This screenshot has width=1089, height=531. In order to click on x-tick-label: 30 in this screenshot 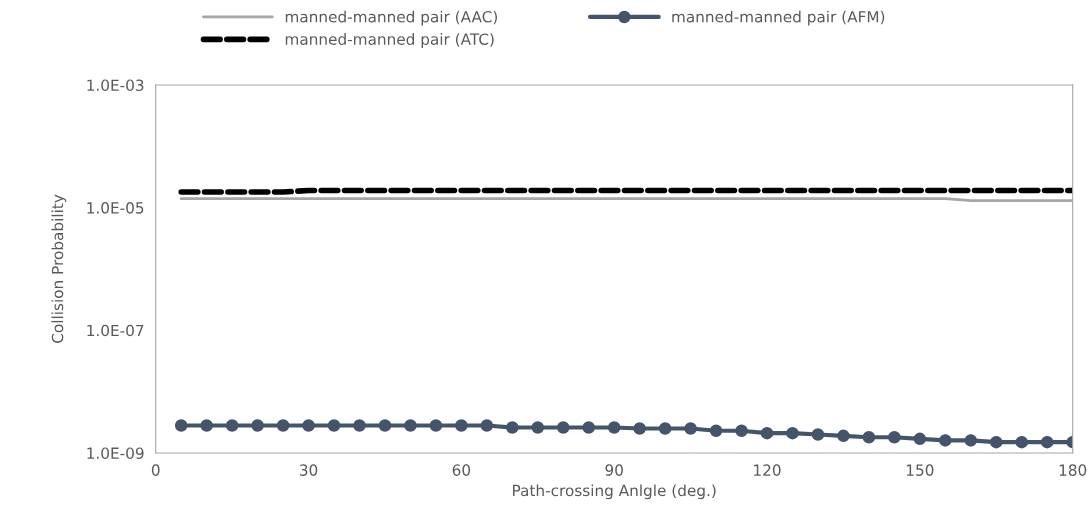, I will do `click(308, 470)`.